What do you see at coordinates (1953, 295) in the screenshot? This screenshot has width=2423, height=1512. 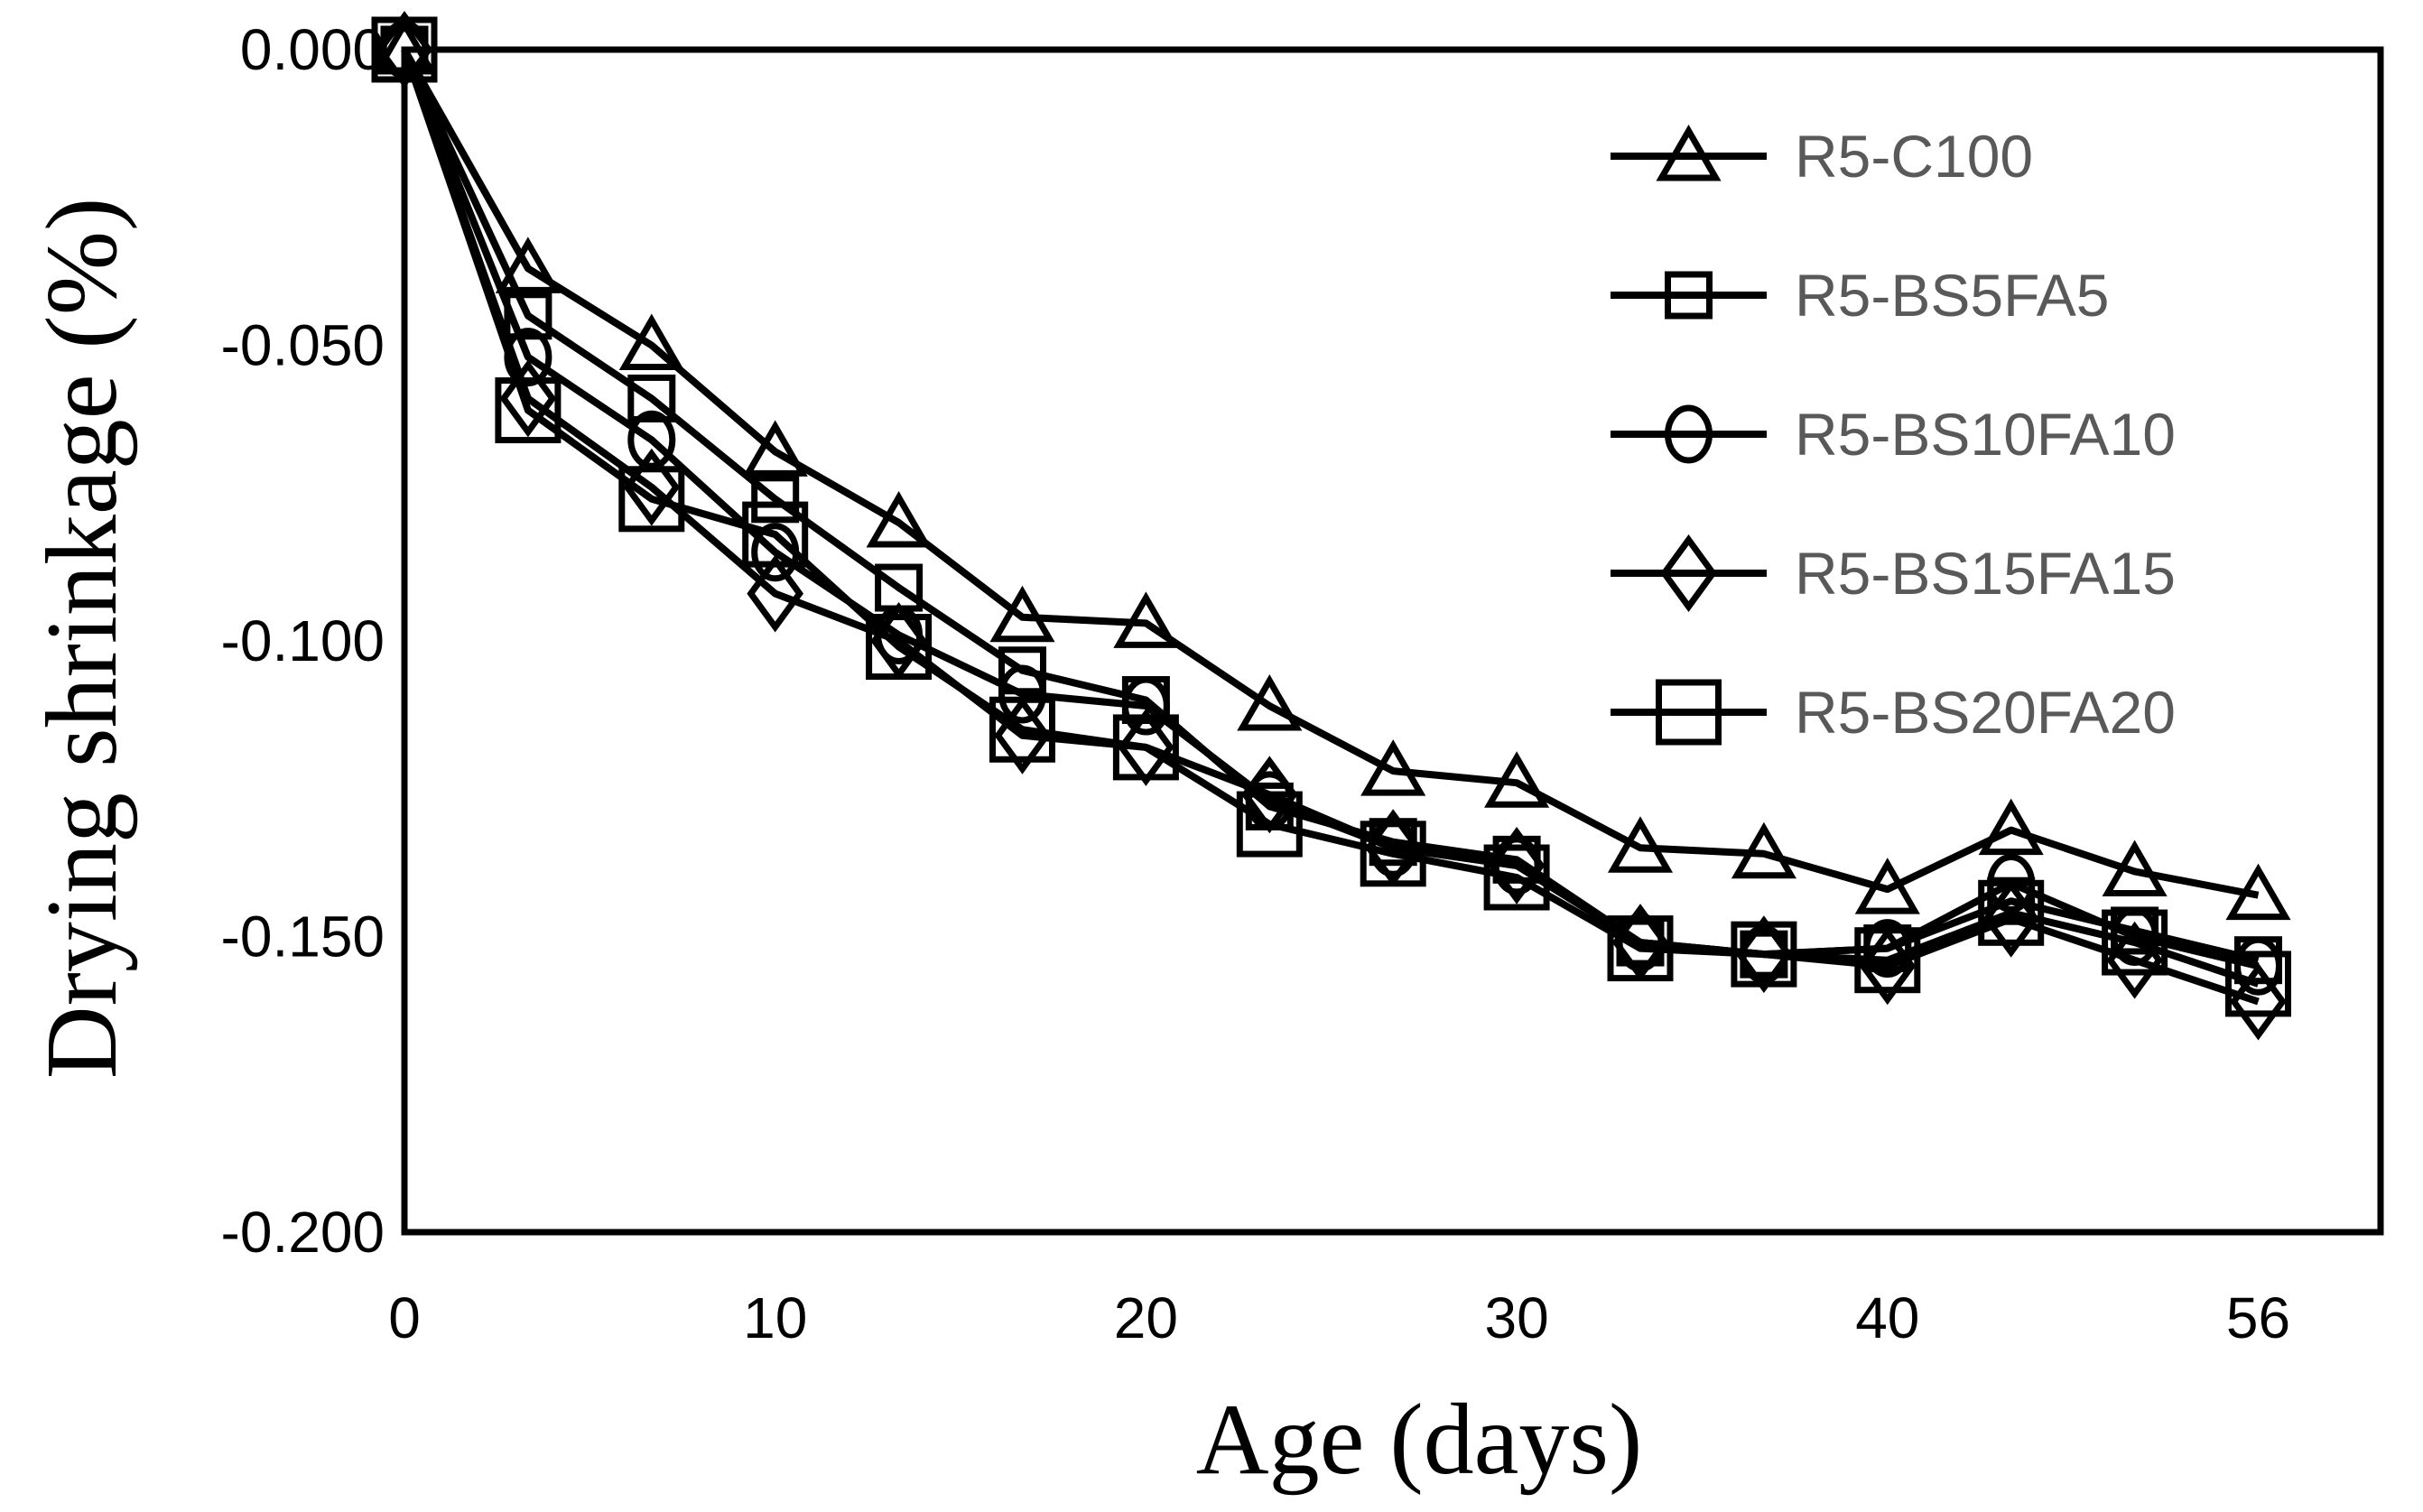 I see `legend-label-R5-BS5FA5: R5-BS5FA5` at bounding box center [1953, 295].